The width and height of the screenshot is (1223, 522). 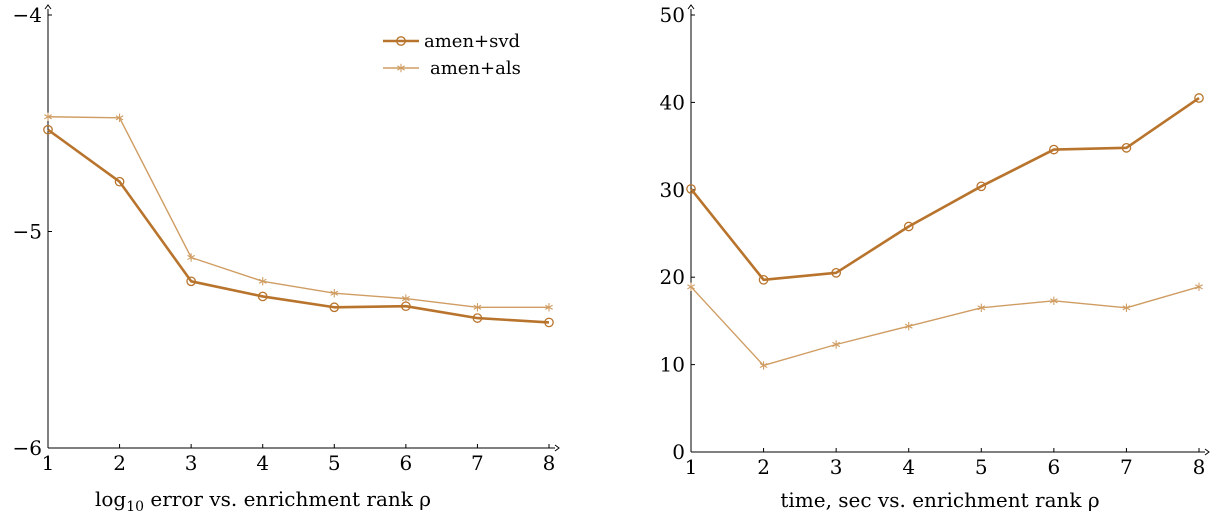 I want to click on time-chart-y-tick-label: 40, so click(x=672, y=102).